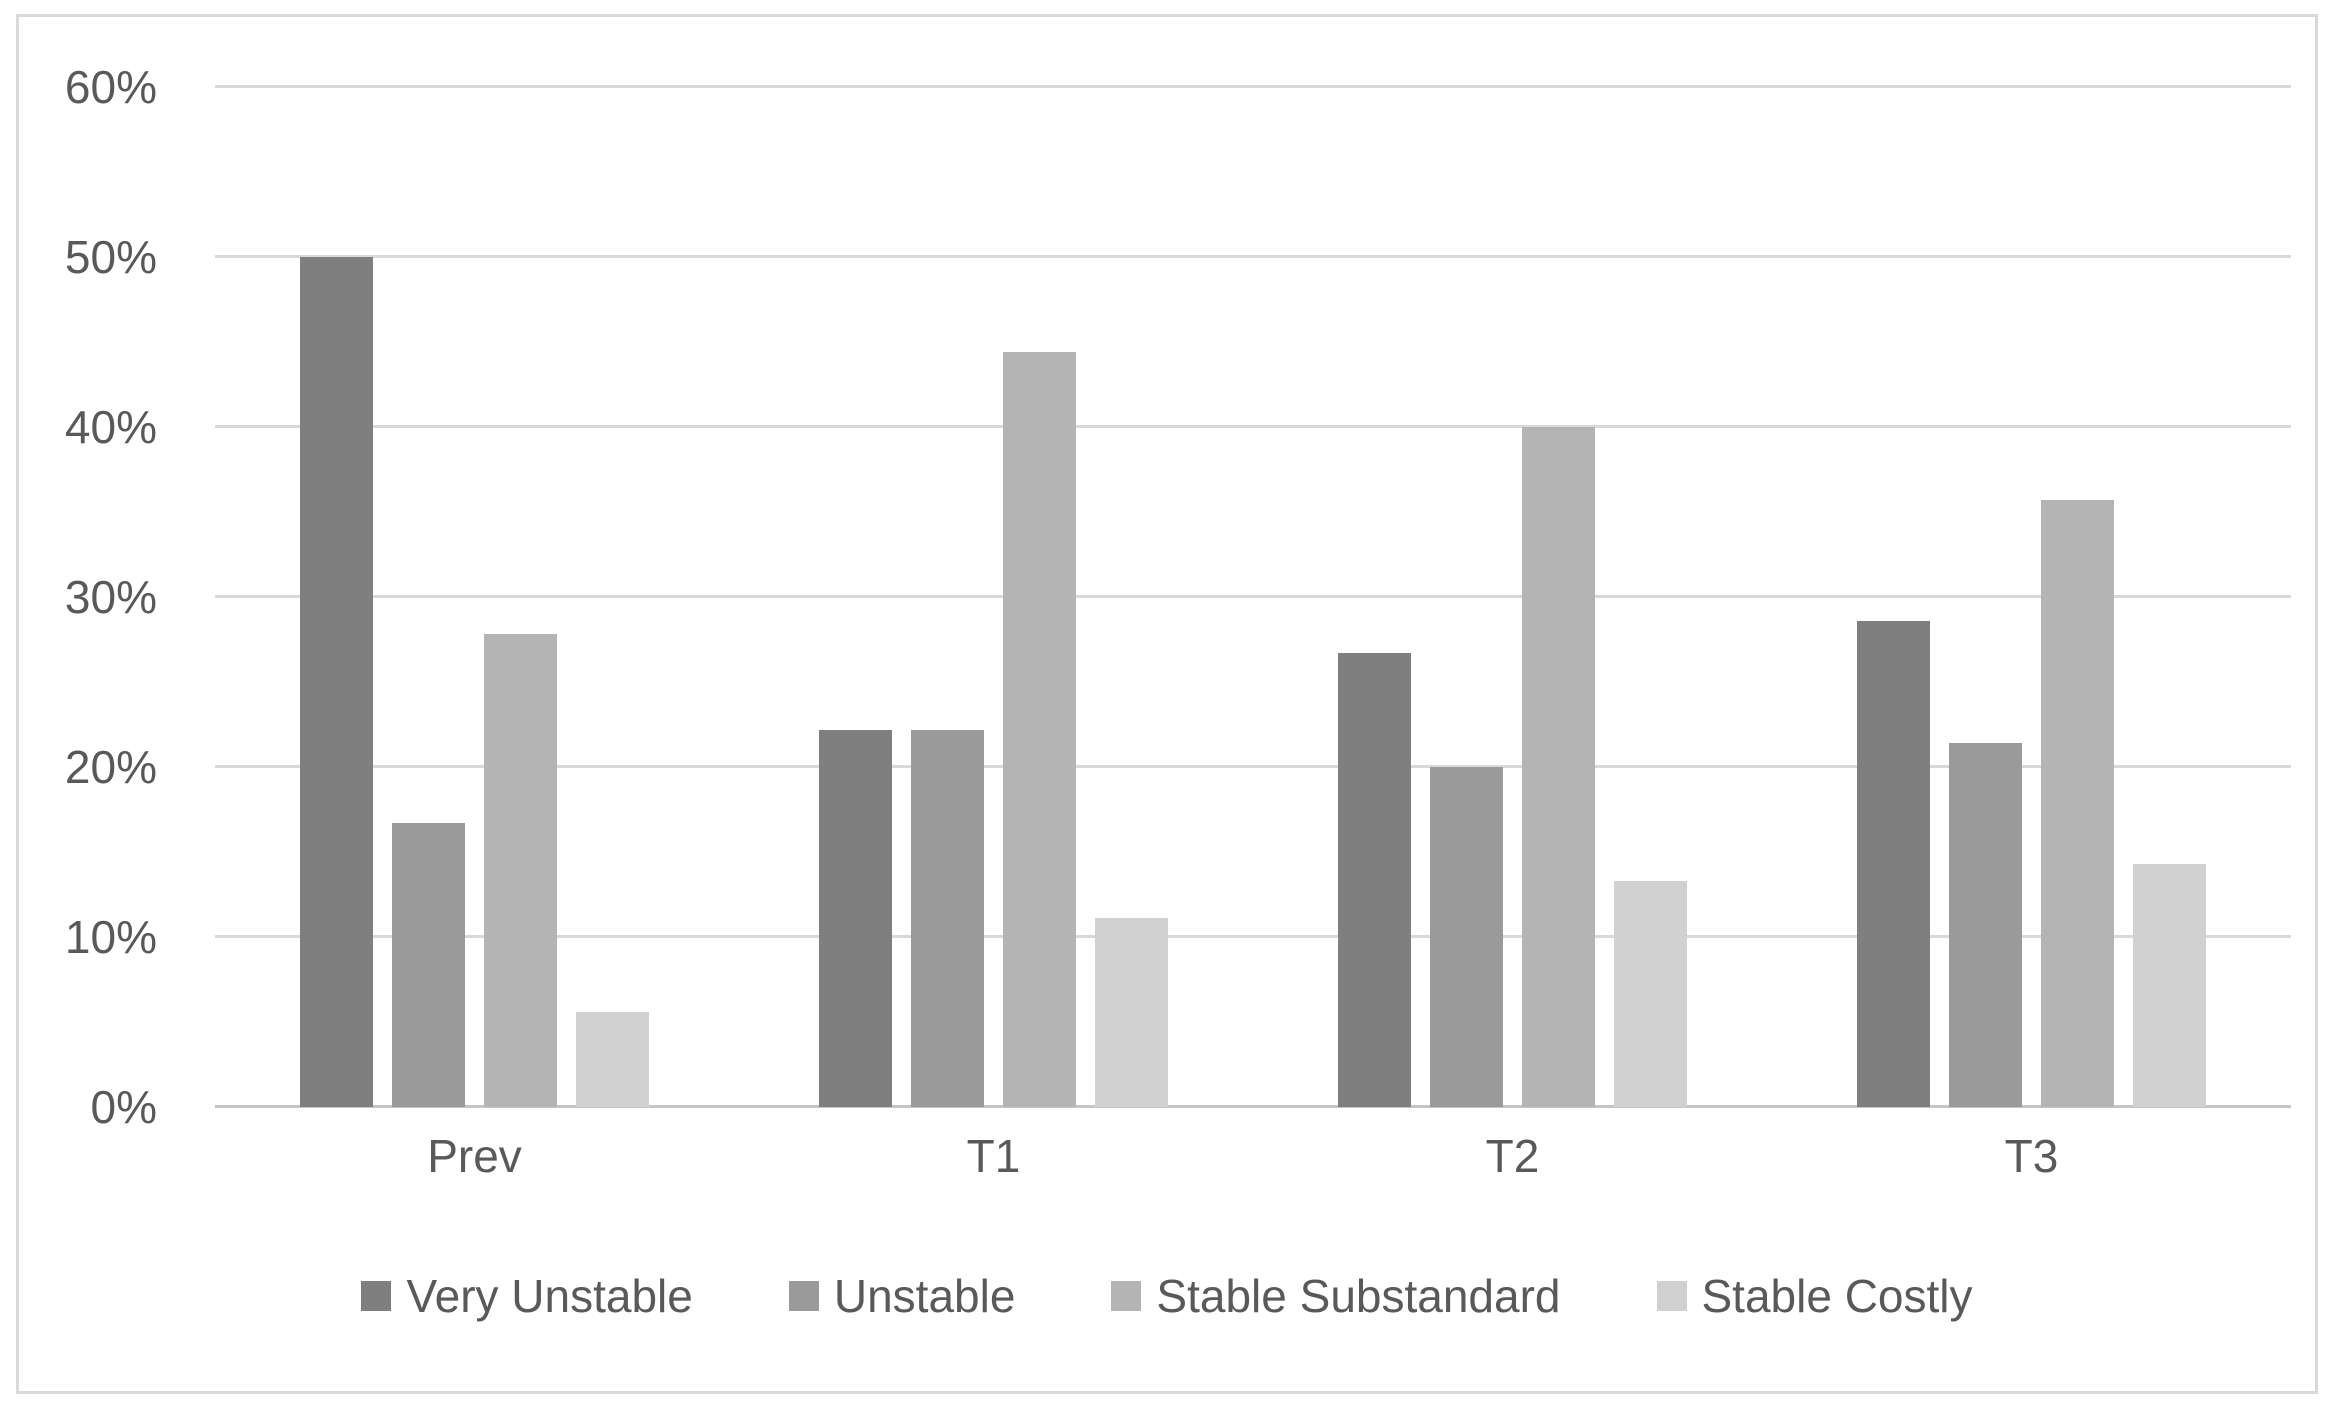 Image resolution: width=2342 pixels, height=1416 pixels. Describe the element at coordinates (110, 87) in the screenshot. I see `y-tick-label-60: 60%` at that location.